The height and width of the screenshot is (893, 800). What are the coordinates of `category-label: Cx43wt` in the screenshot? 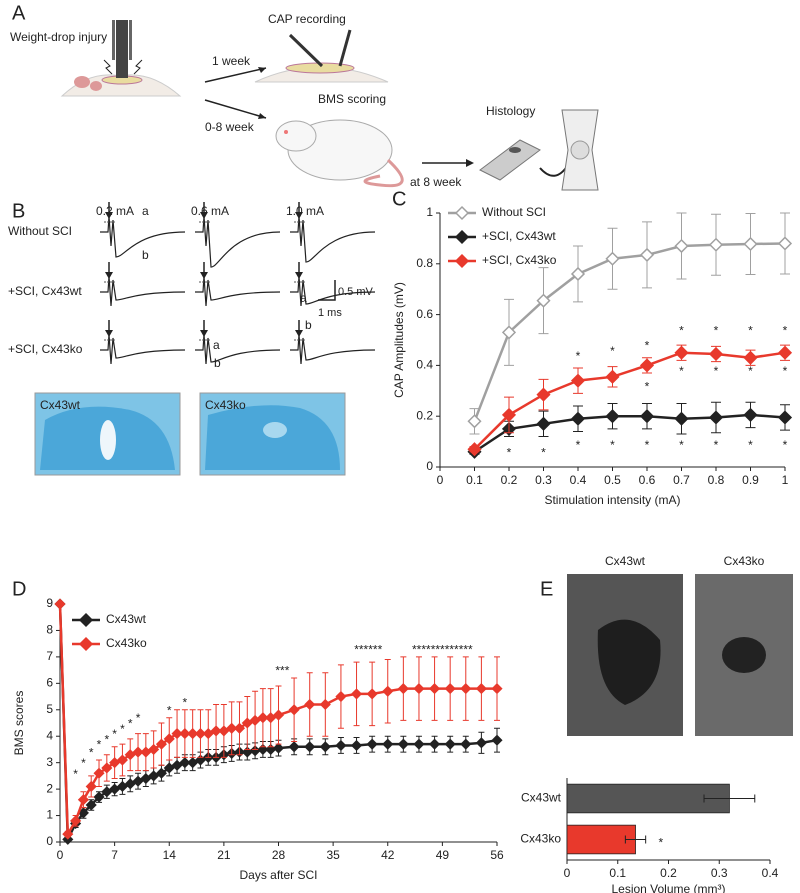 It's located at (541, 798).